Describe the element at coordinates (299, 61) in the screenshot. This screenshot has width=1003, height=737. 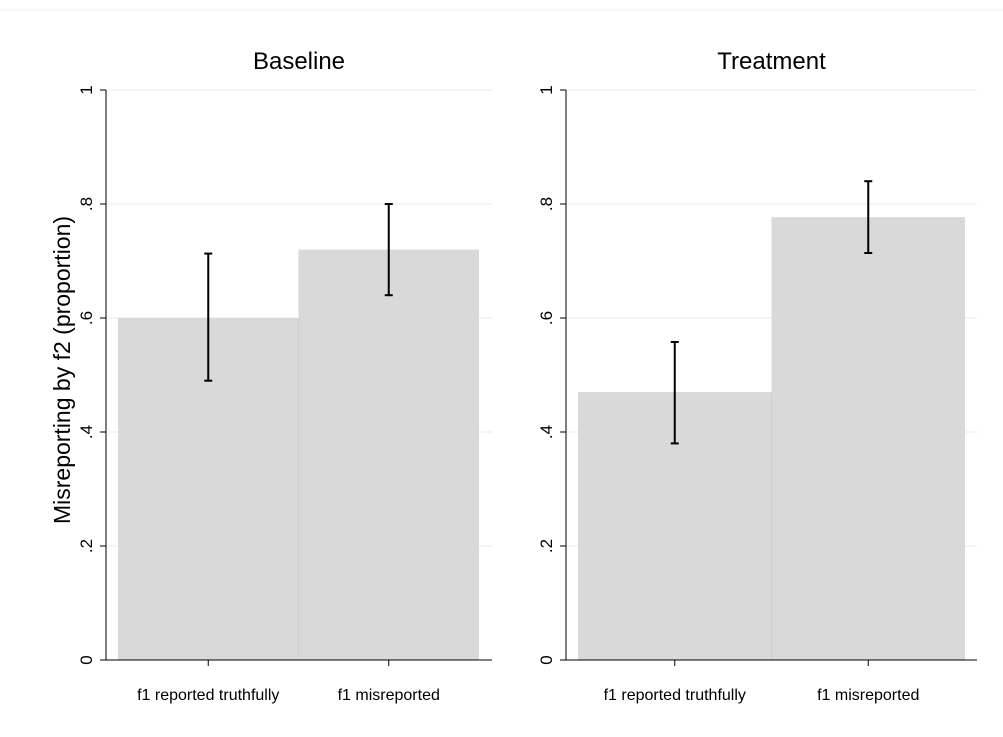
I see `chart-title: Baseline` at that location.